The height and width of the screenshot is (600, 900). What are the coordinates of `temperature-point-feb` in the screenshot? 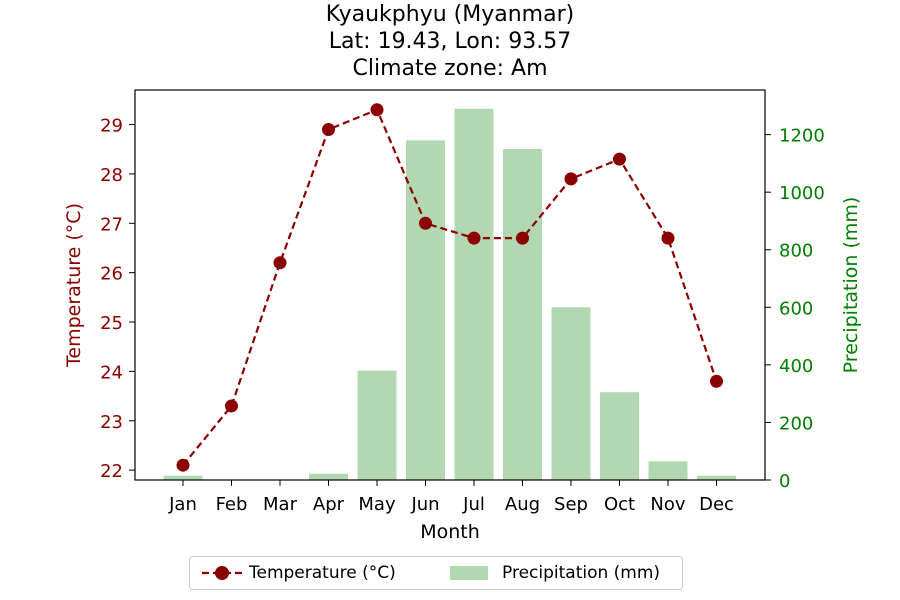 It's located at (231, 406).